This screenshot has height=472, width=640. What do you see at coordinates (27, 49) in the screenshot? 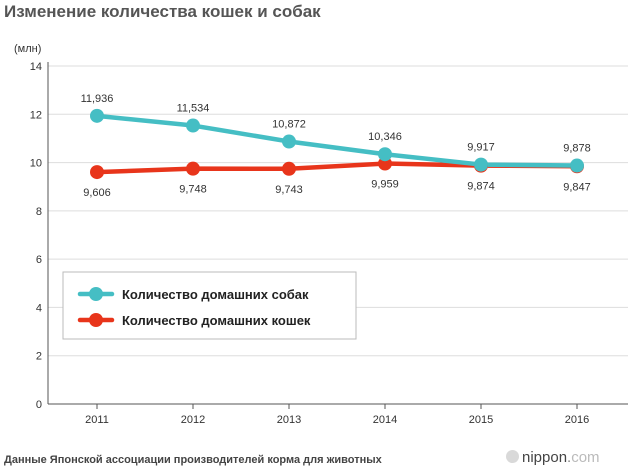
I see `y-axis-label: (млн)` at bounding box center [27, 49].